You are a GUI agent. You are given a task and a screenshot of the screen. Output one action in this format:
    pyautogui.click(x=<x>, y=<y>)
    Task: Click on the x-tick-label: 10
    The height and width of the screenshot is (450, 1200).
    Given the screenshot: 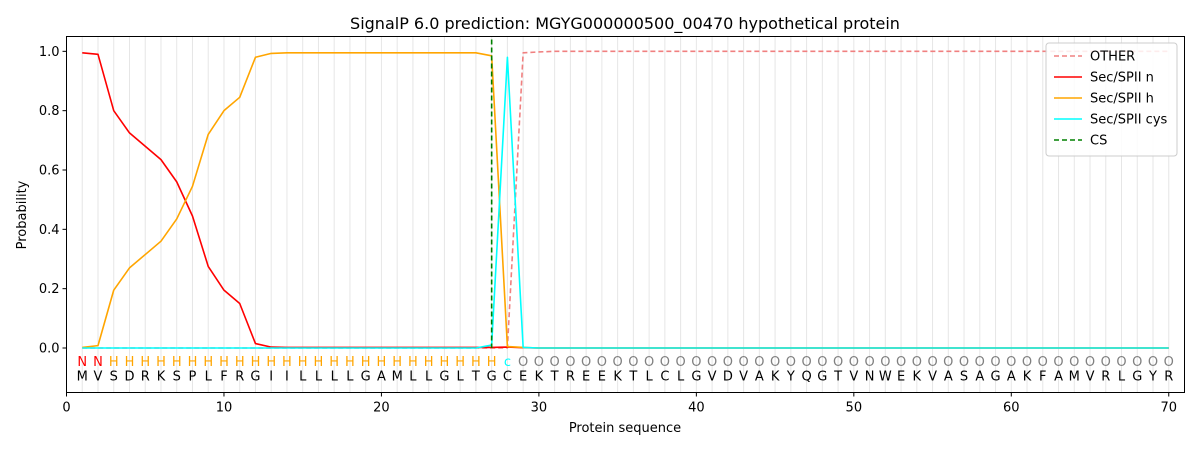 What is the action you would take?
    pyautogui.click(x=224, y=408)
    